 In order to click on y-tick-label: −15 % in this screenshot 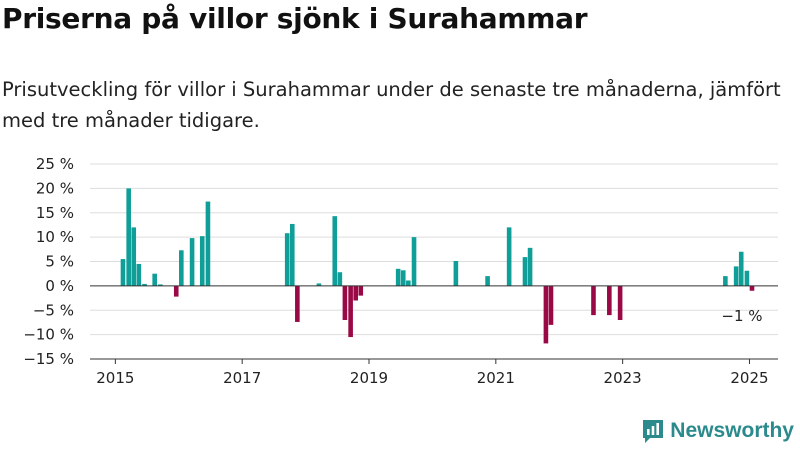, I will do `click(48, 359)`.